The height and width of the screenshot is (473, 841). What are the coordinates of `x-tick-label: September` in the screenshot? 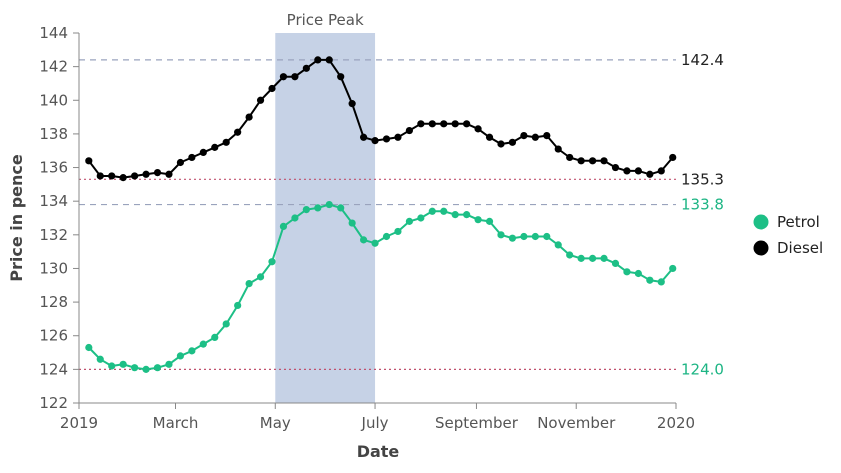 It's located at (477, 423).